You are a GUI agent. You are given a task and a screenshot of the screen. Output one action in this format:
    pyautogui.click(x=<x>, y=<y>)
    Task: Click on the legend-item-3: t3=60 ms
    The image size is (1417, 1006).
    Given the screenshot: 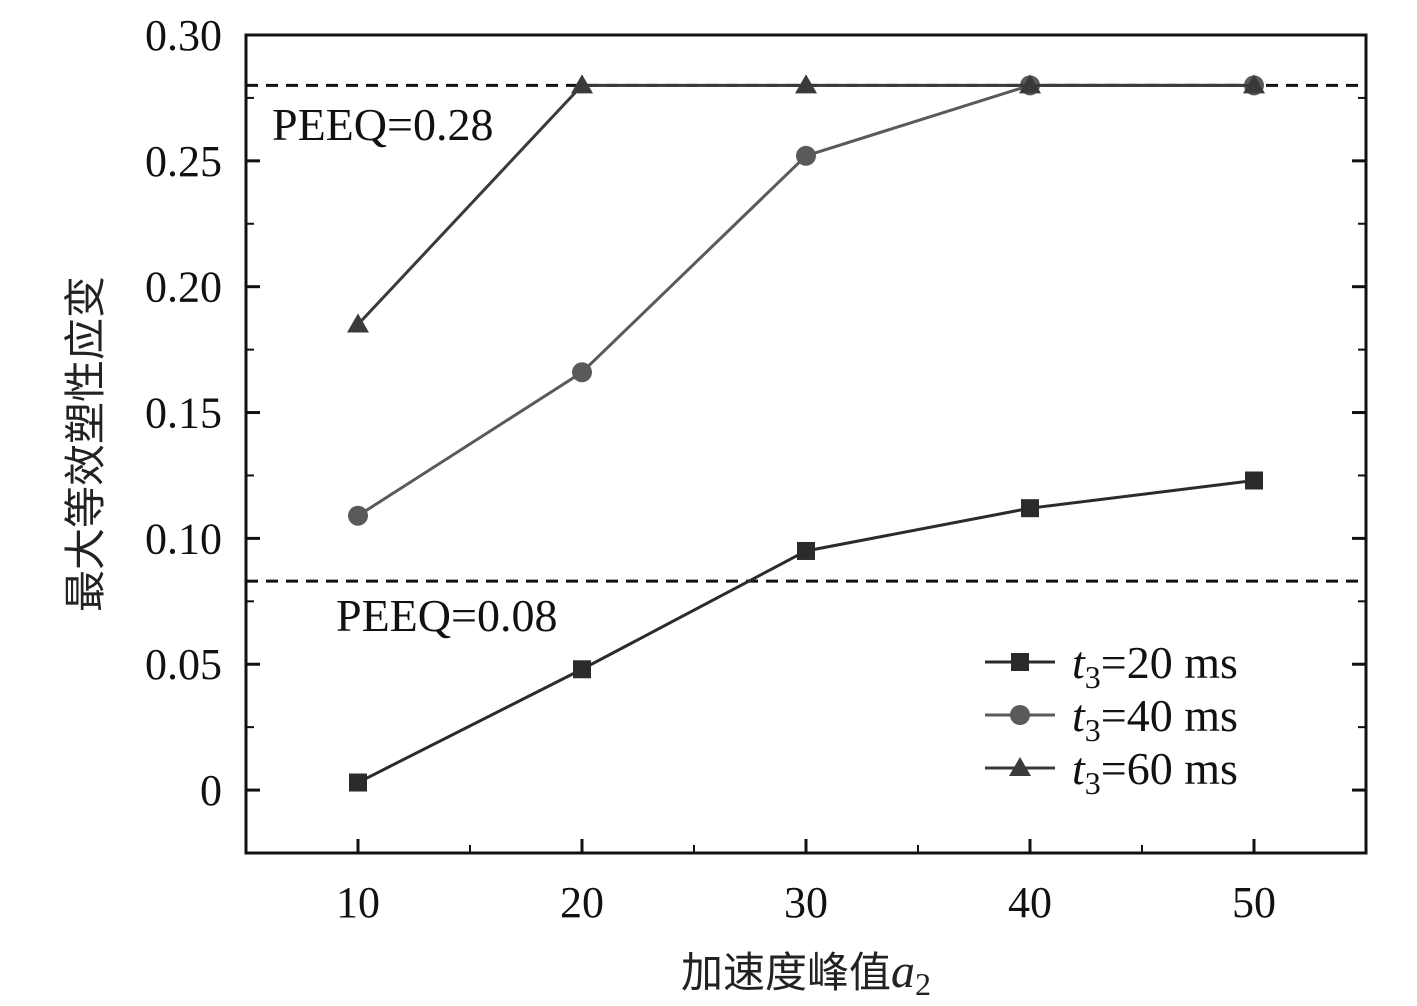 What is the action you would take?
    pyautogui.click(x=1111, y=772)
    